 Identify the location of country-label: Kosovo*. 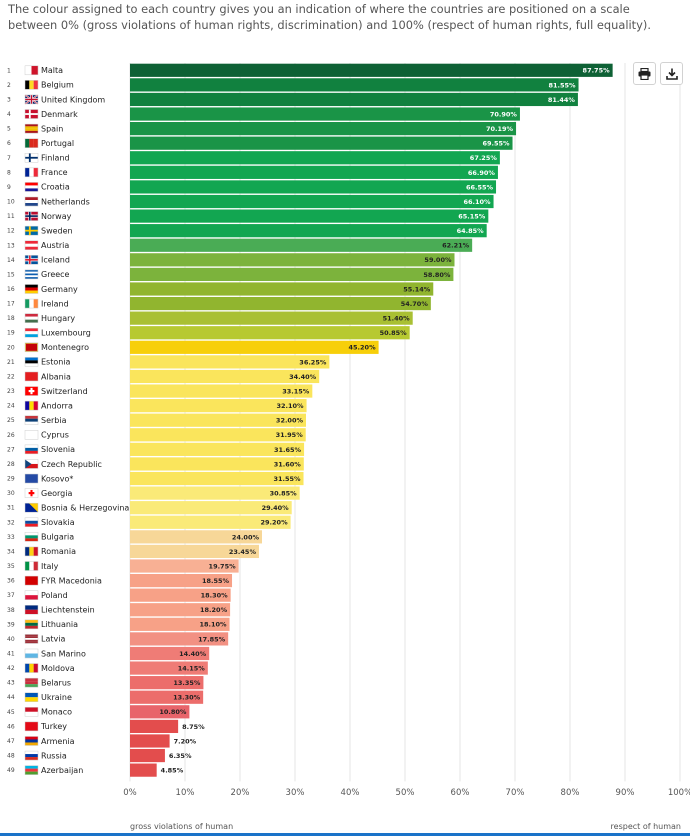
(57, 478).